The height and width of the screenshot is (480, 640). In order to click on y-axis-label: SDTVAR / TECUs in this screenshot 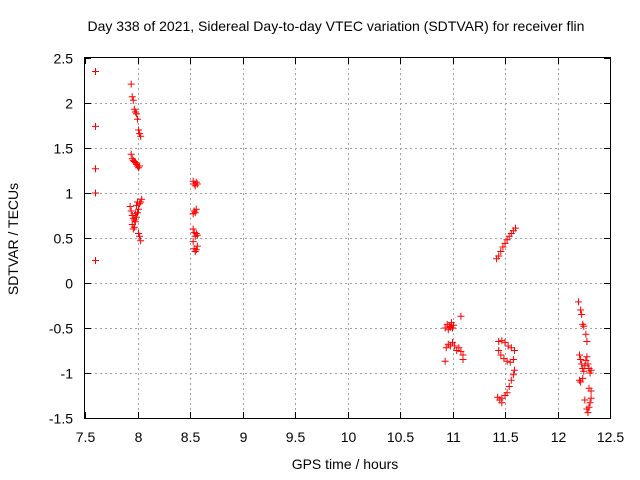, I will do `click(13, 239)`.